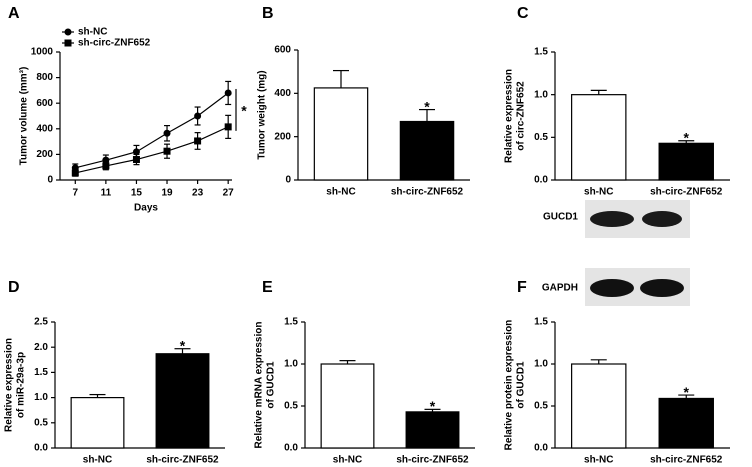 The height and width of the screenshot is (467, 752). I want to click on legend-label: sh-circ-ZNF652, so click(114, 43).